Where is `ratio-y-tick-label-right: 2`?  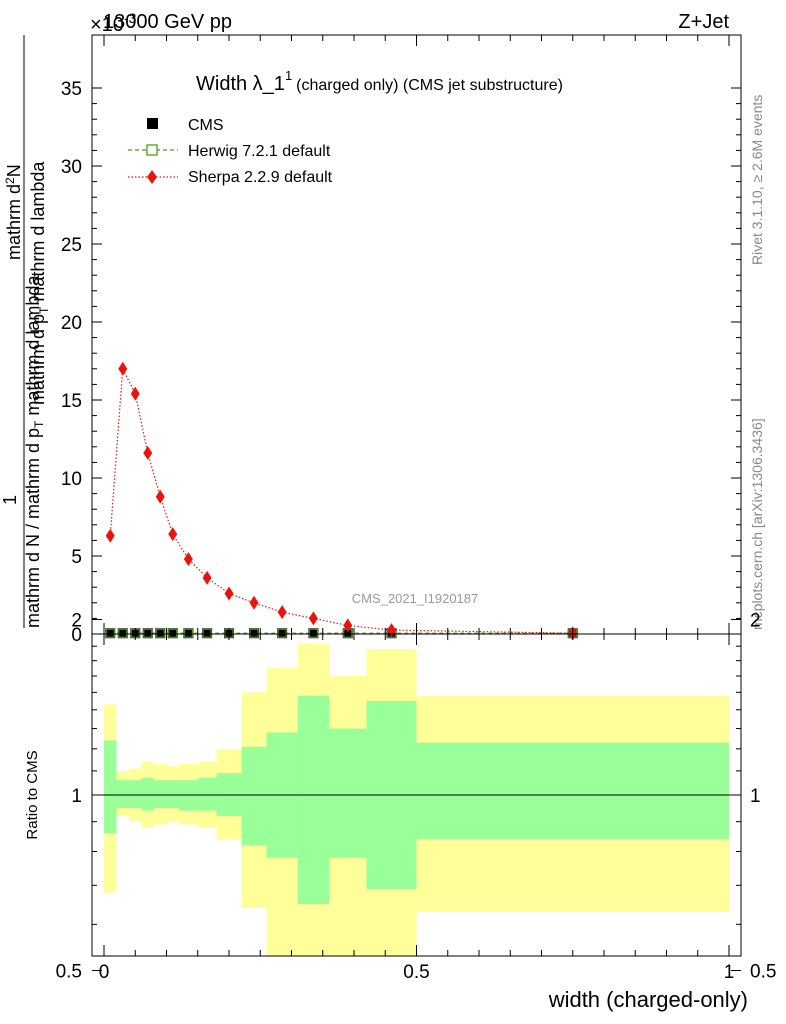 ratio-y-tick-label-right: 2 is located at coordinates (755, 621).